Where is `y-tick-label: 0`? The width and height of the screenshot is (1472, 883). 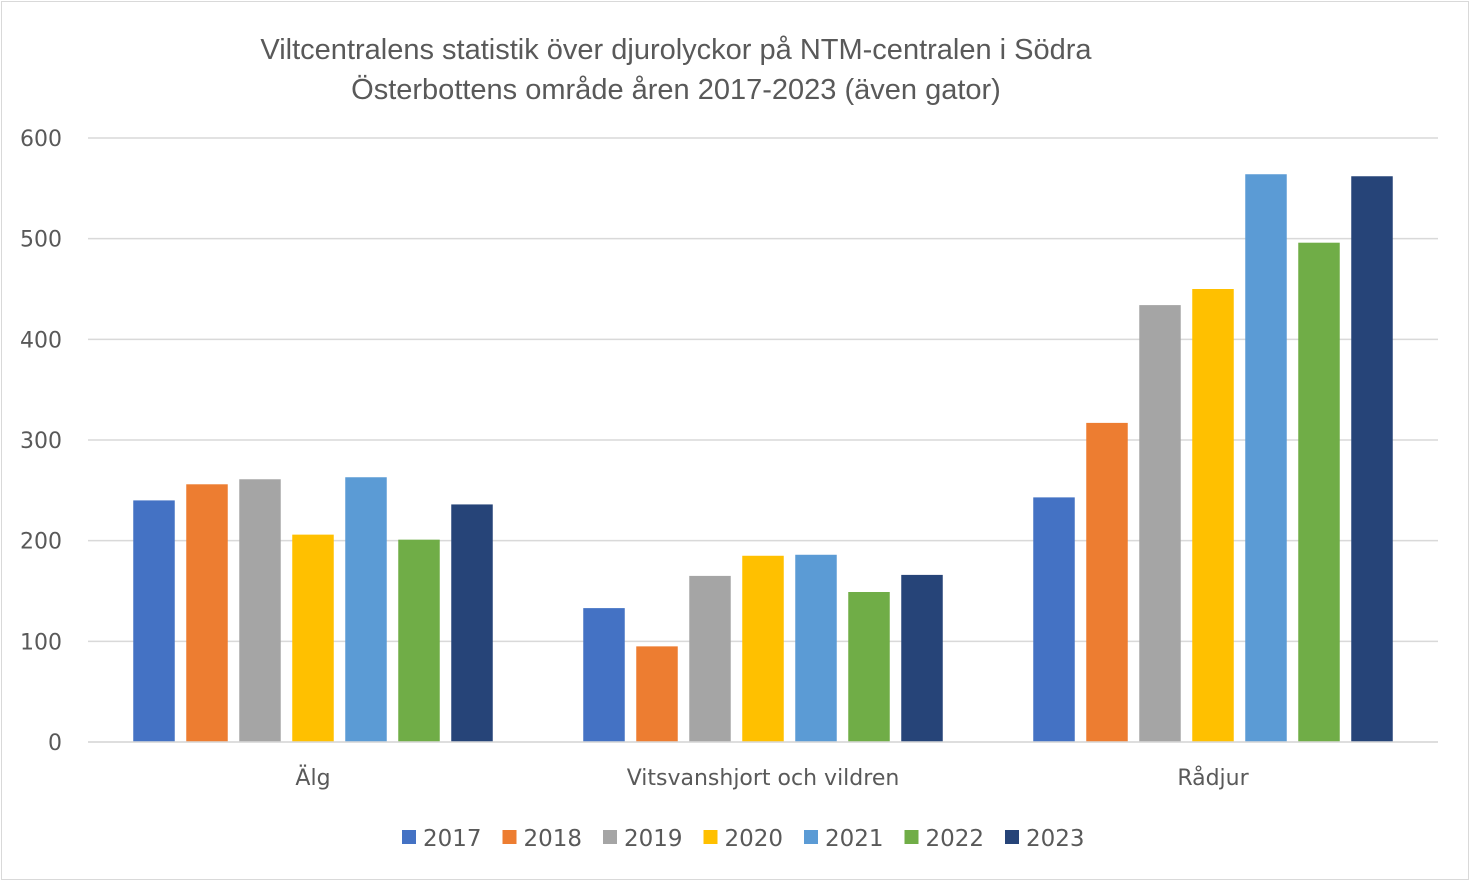 y-tick-label: 0 is located at coordinates (55, 743).